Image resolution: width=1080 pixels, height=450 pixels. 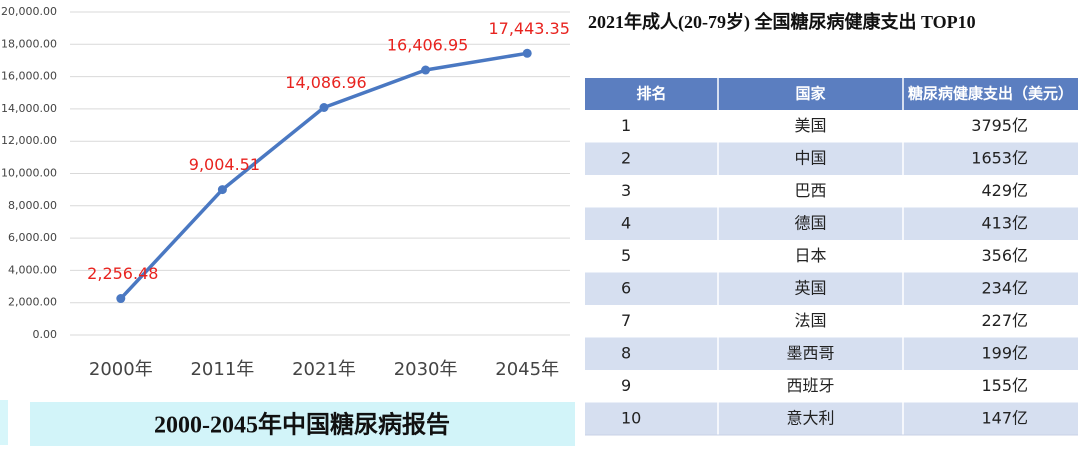 I want to click on table-cell: 德国, so click(x=810, y=222).